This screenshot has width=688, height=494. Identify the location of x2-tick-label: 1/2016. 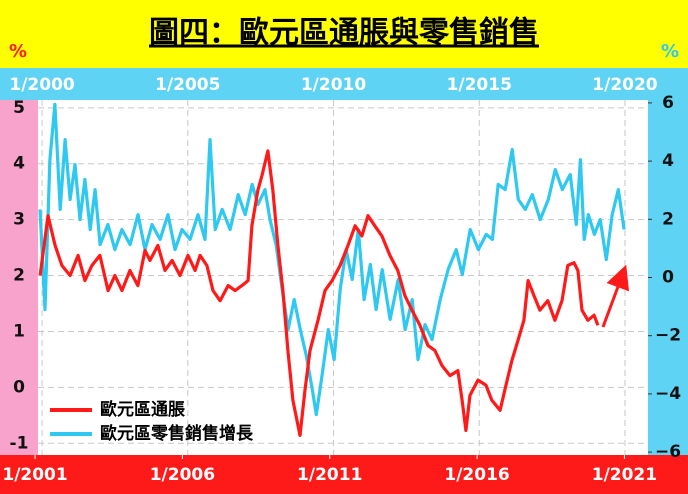
(476, 475).